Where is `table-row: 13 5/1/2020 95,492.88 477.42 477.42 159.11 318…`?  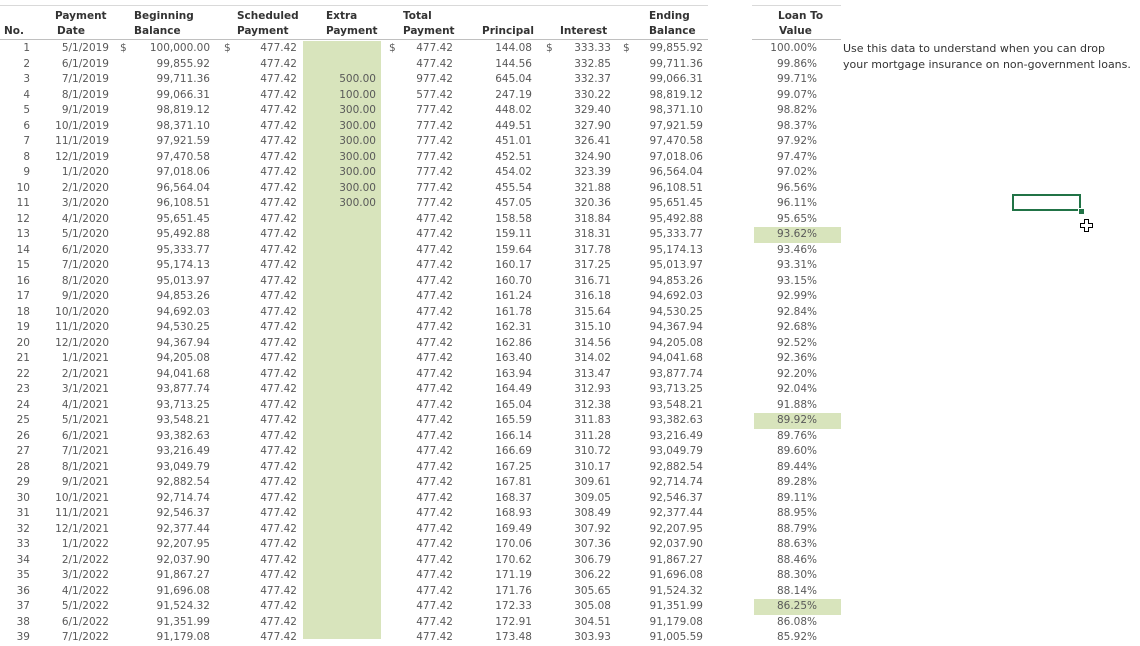 table-row: 13 5/1/2020 95,492.88 477.42 477.42 159.11 318… is located at coordinates (430, 235).